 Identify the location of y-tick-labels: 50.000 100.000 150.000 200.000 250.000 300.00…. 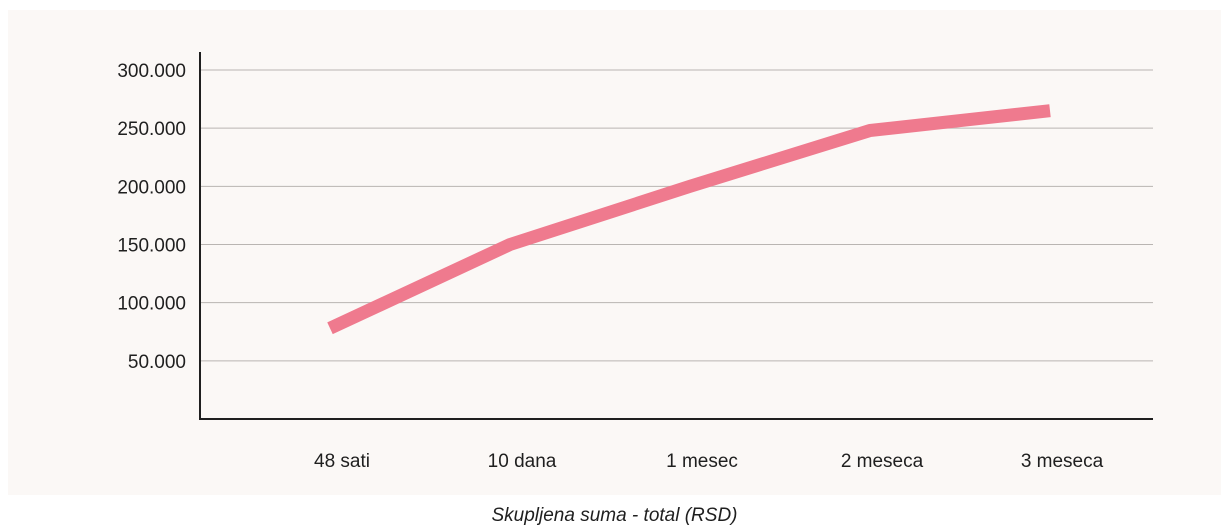
(151, 217).